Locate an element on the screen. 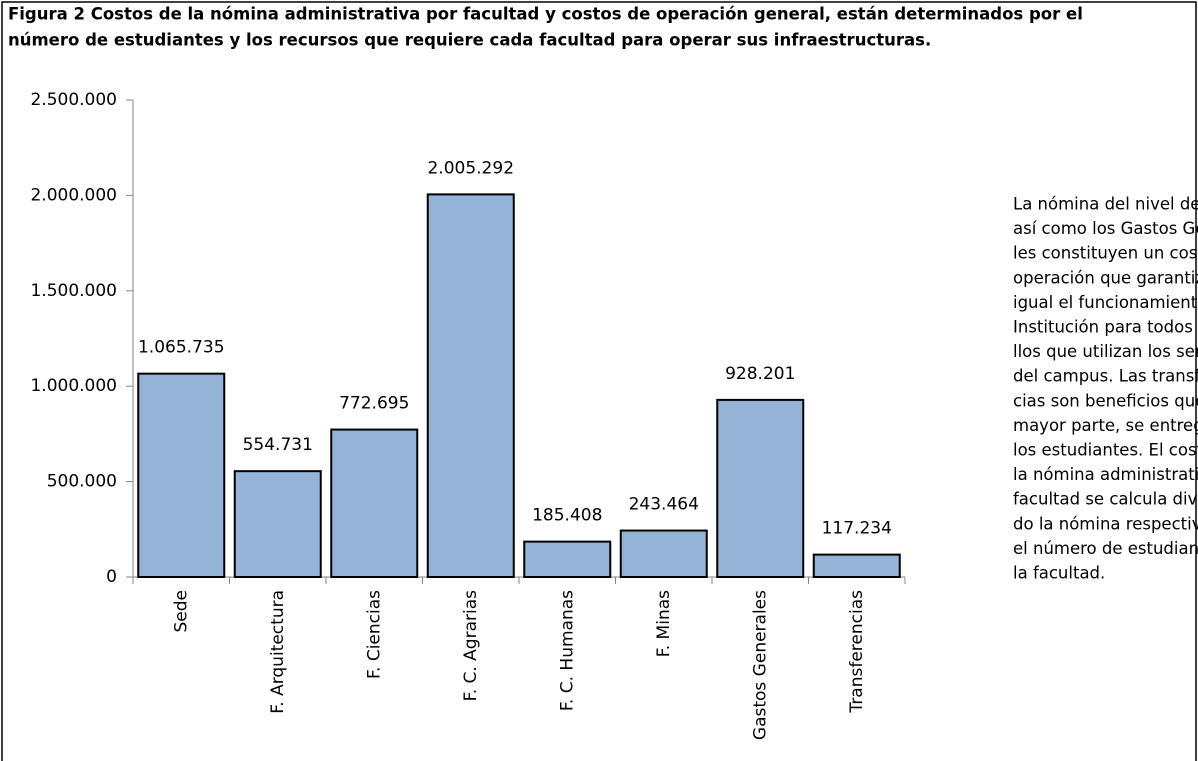  note-text: do la nómina respectiva por is located at coordinates (1105, 523).